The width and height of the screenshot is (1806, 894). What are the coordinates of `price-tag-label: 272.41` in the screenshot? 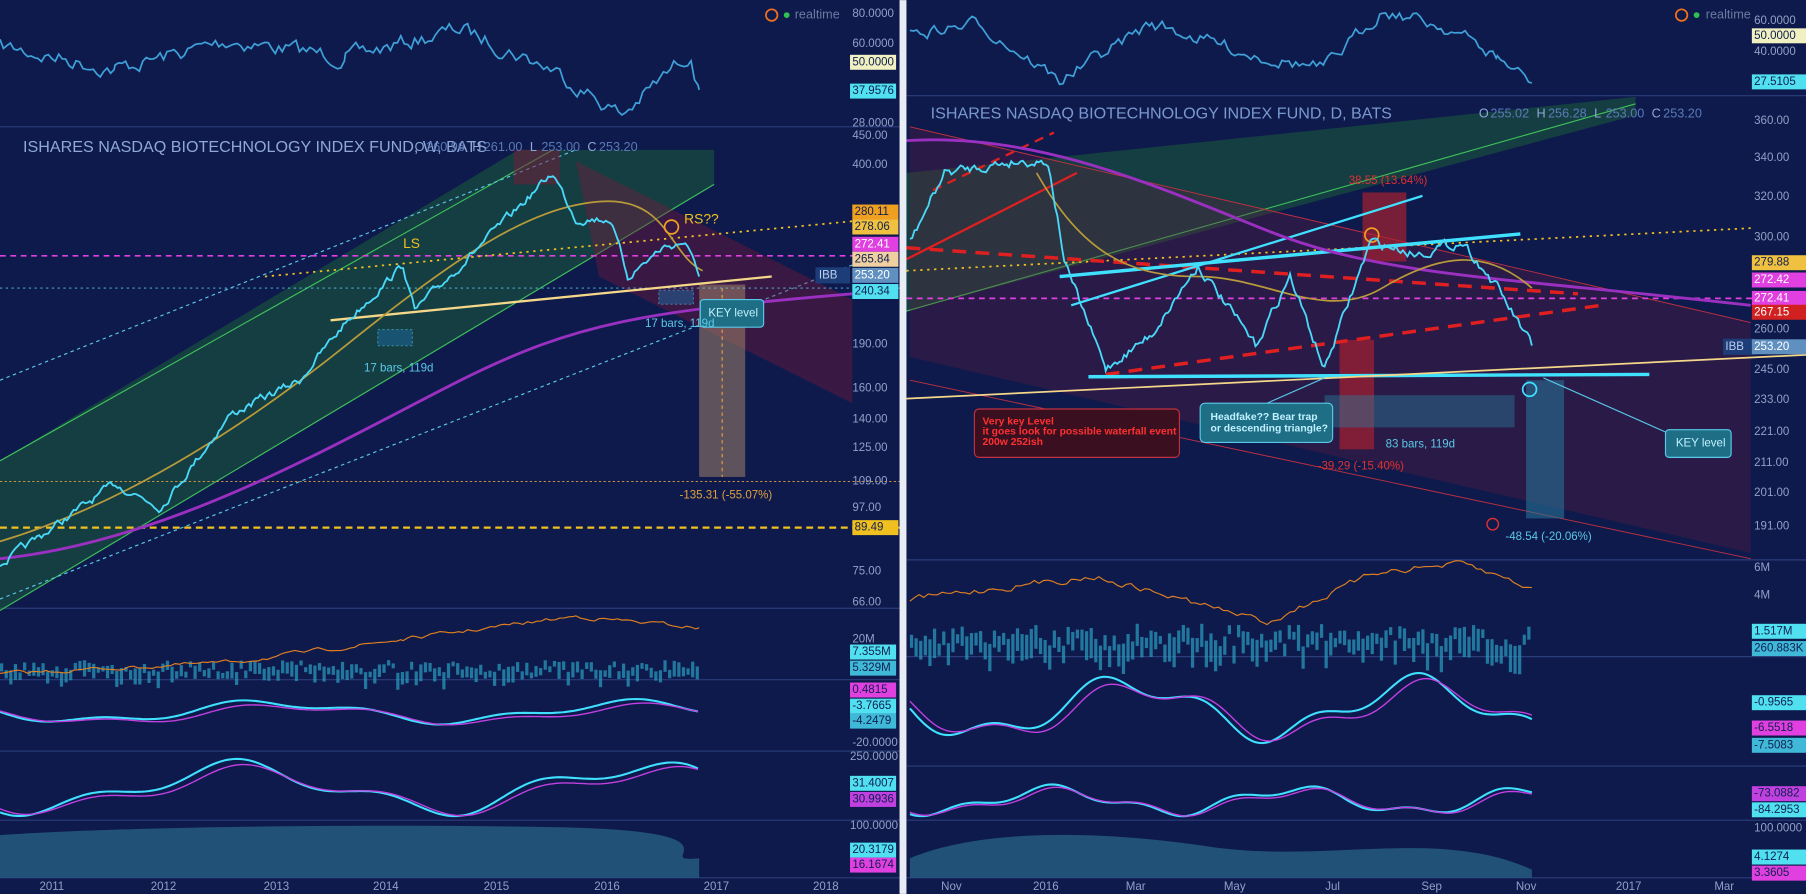 It's located at (1771, 298).